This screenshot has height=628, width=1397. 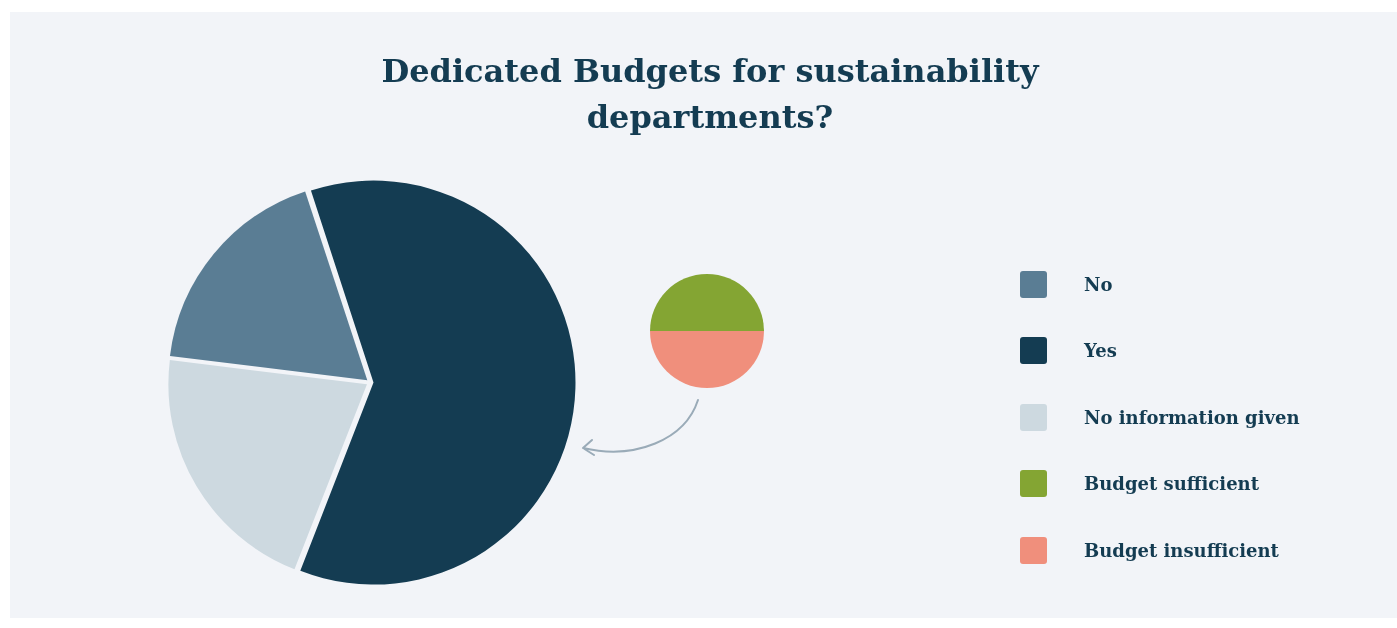 What do you see at coordinates (710, 94) in the screenshot?
I see `chart-title: Dedicated Budgets for sustainability departments?` at bounding box center [710, 94].